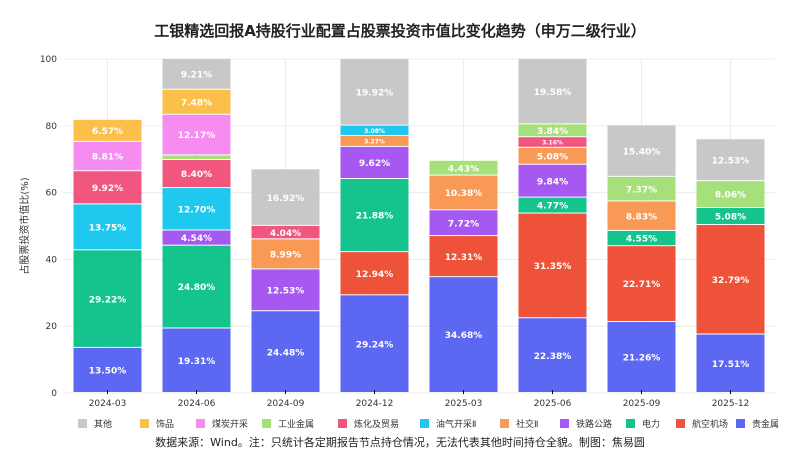  What do you see at coordinates (552, 207) in the screenshot?
I see `data-label: 4.77%` at bounding box center [552, 207].